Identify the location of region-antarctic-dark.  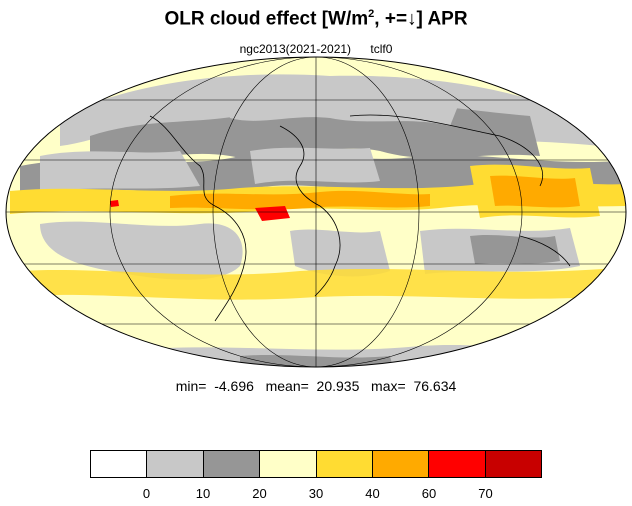
(317, 360).